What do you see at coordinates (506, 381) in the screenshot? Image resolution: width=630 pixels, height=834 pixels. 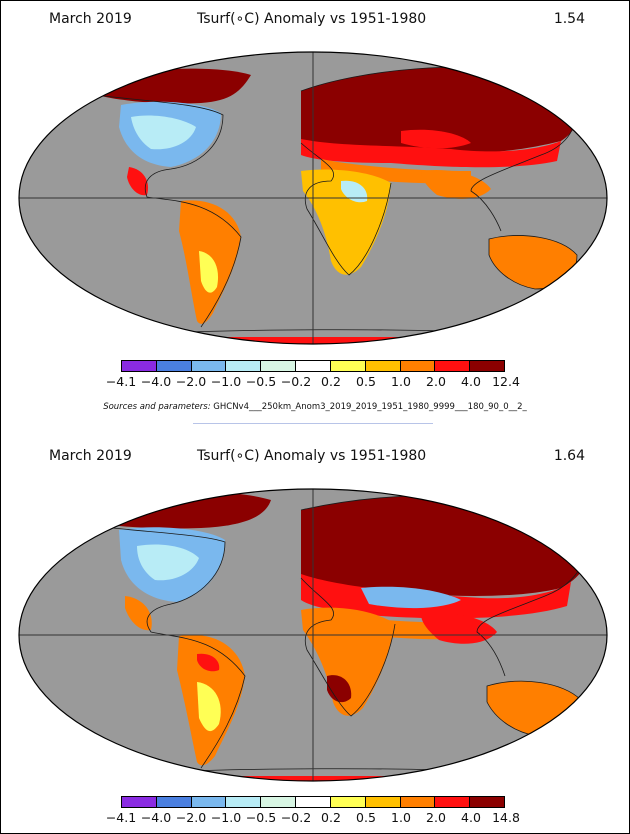 I see `legend-tick: 12.4` at bounding box center [506, 381].